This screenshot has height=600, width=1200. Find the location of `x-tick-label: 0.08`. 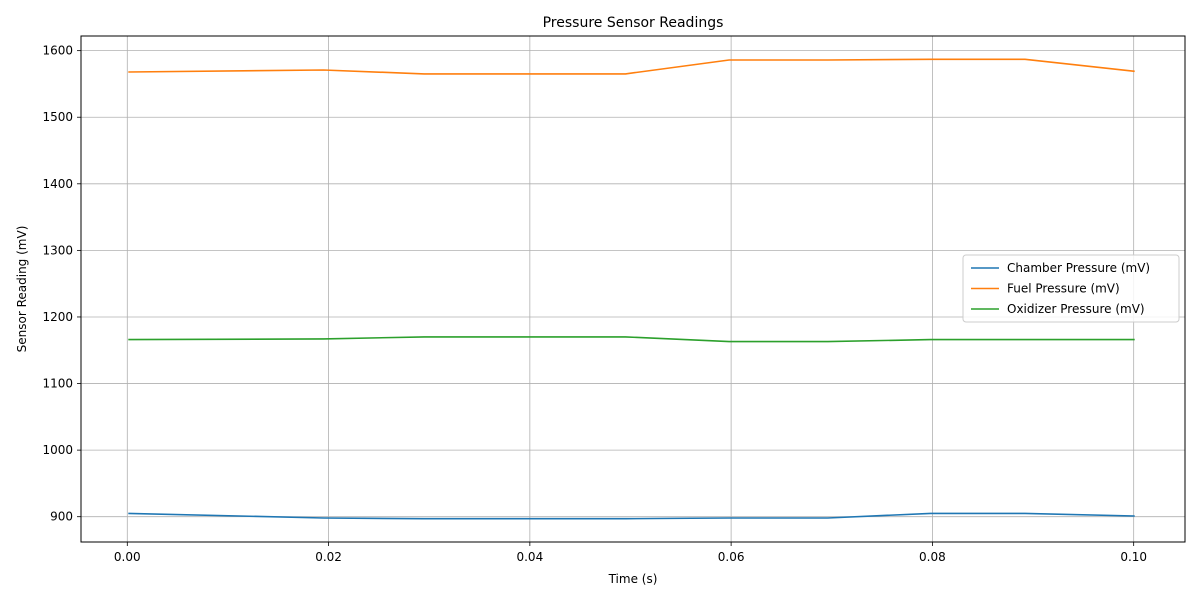

x-tick-label: 0.08 is located at coordinates (932, 557).